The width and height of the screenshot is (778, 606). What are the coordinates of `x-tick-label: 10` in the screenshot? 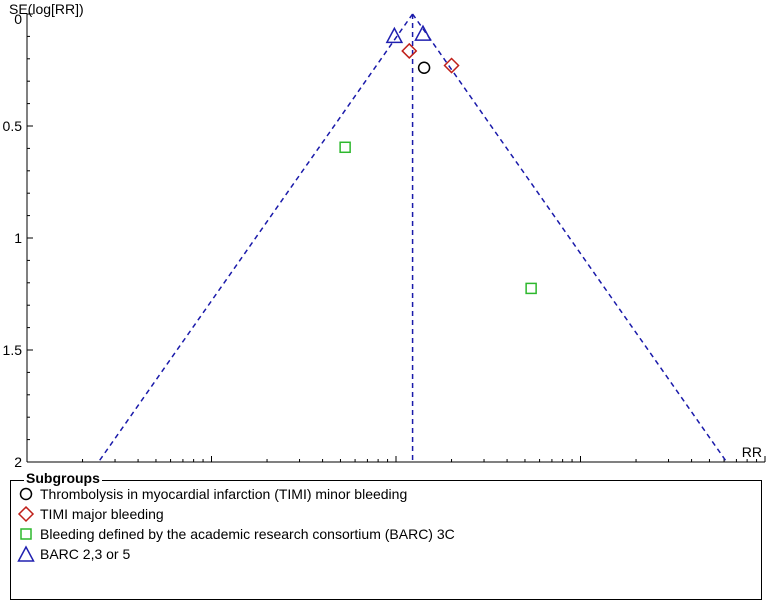 It's located at (581, 468).